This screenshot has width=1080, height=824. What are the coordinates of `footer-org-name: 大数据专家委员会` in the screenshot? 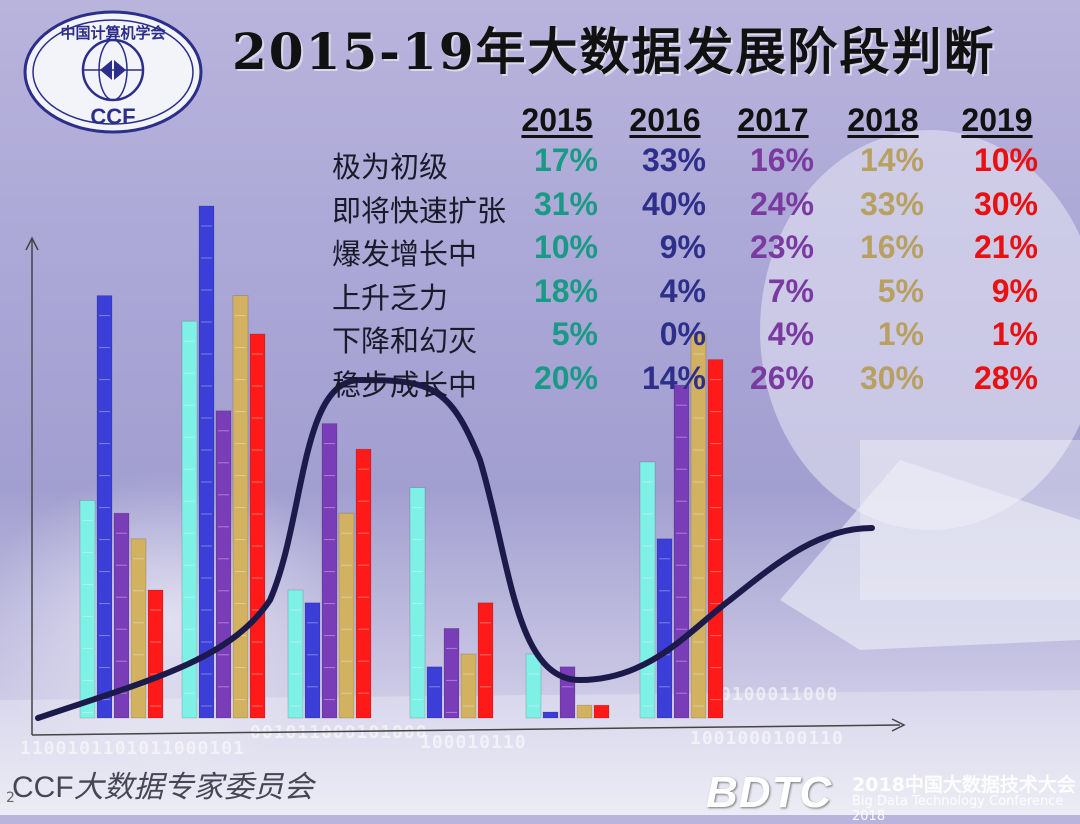 It's located at (193, 787).